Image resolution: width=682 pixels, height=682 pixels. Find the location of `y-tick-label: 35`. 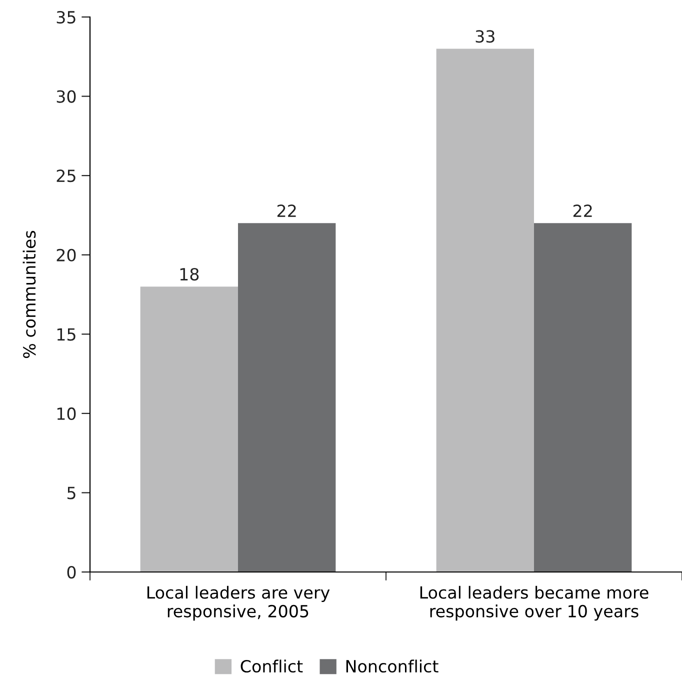

y-tick-label: 35 is located at coordinates (66, 17).